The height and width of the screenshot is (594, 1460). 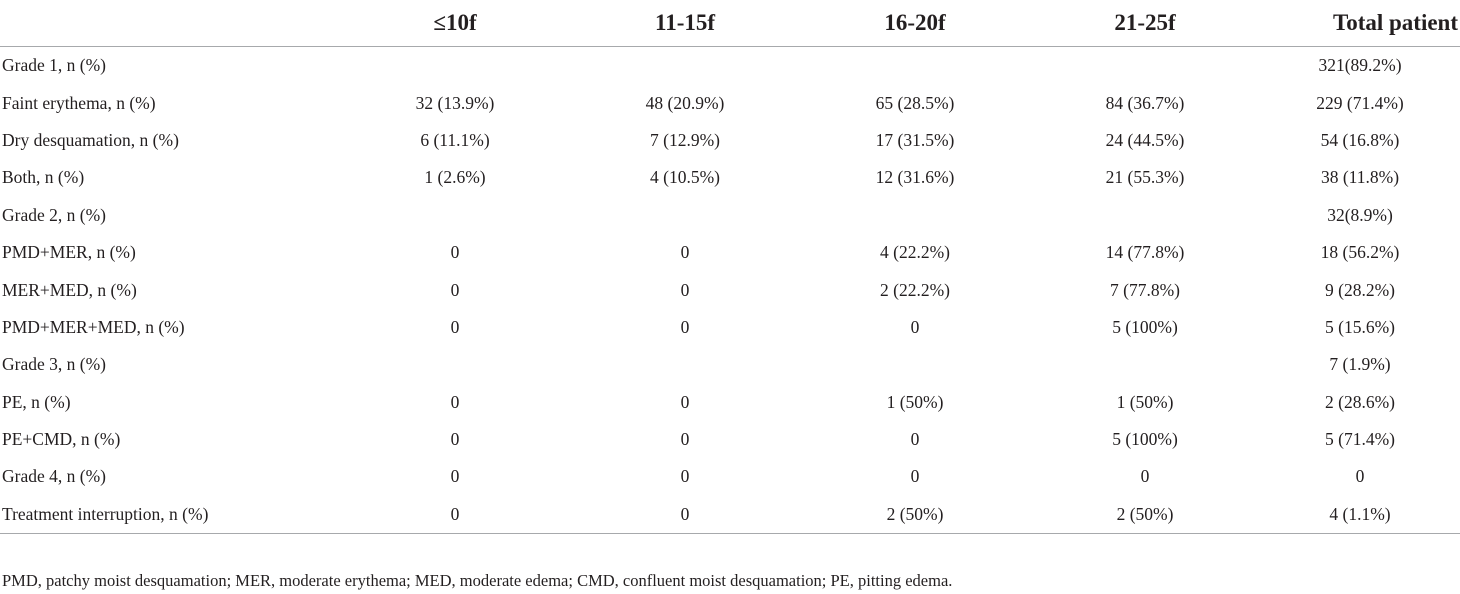 What do you see at coordinates (455, 23) in the screenshot?
I see `header-cell-le10f: ≤10f` at bounding box center [455, 23].